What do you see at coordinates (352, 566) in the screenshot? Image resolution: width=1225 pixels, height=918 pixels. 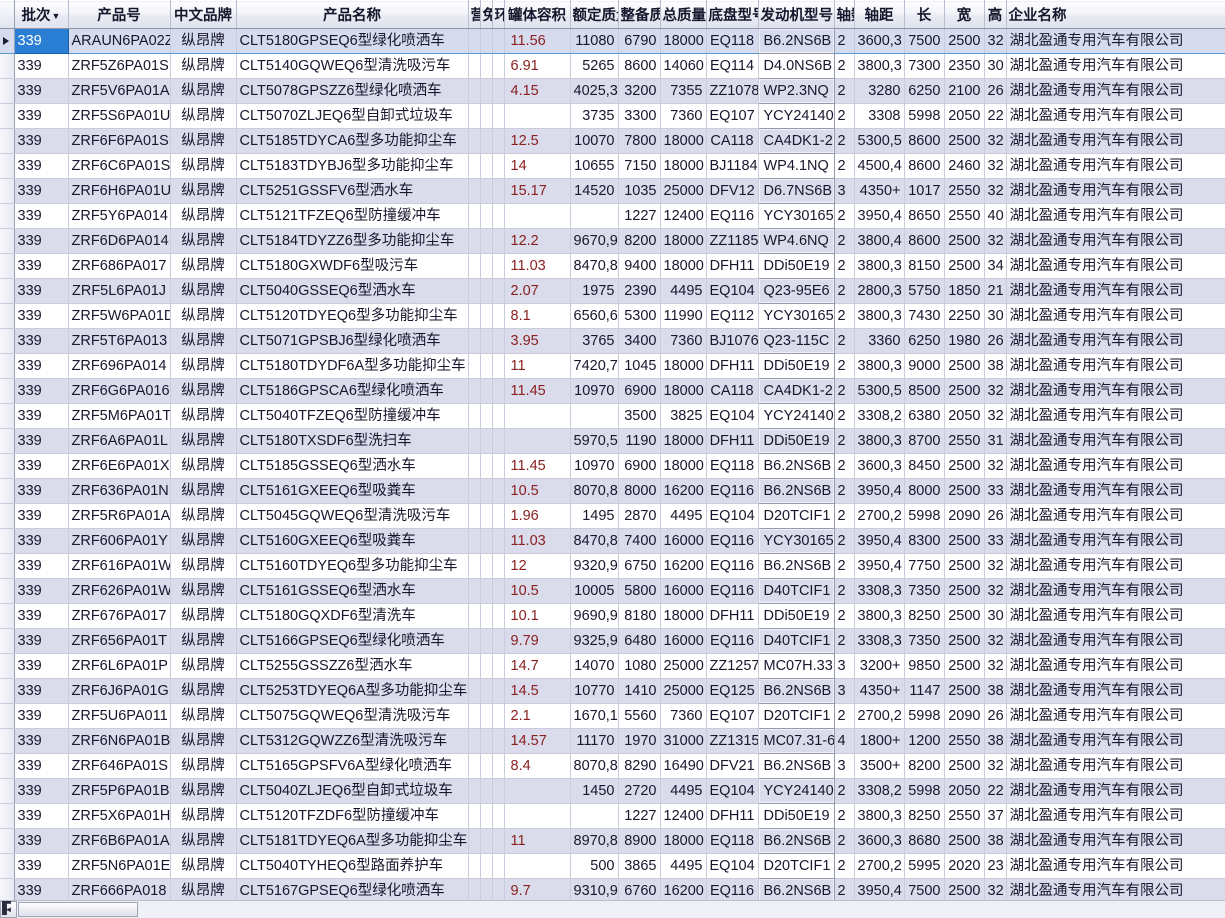 I see `cell-prodname: CLT5160TDYEQ6型多功能抑尘车` at bounding box center [352, 566].